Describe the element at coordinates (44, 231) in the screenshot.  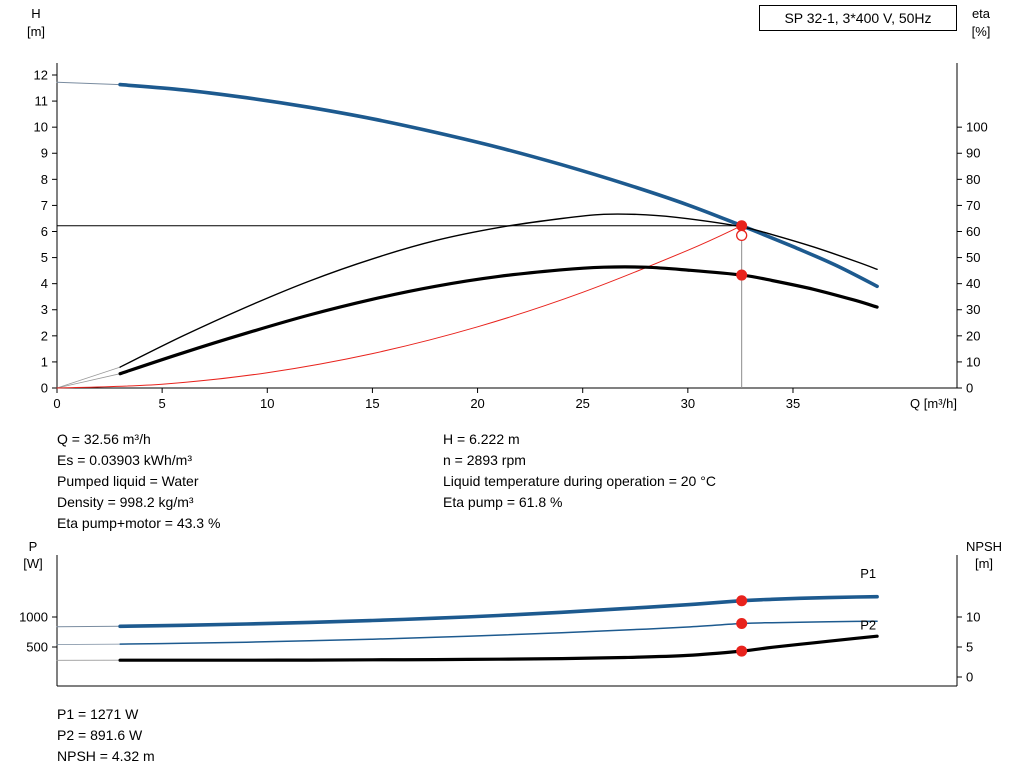
I see `left-axis-tick-label: 6` at that location.